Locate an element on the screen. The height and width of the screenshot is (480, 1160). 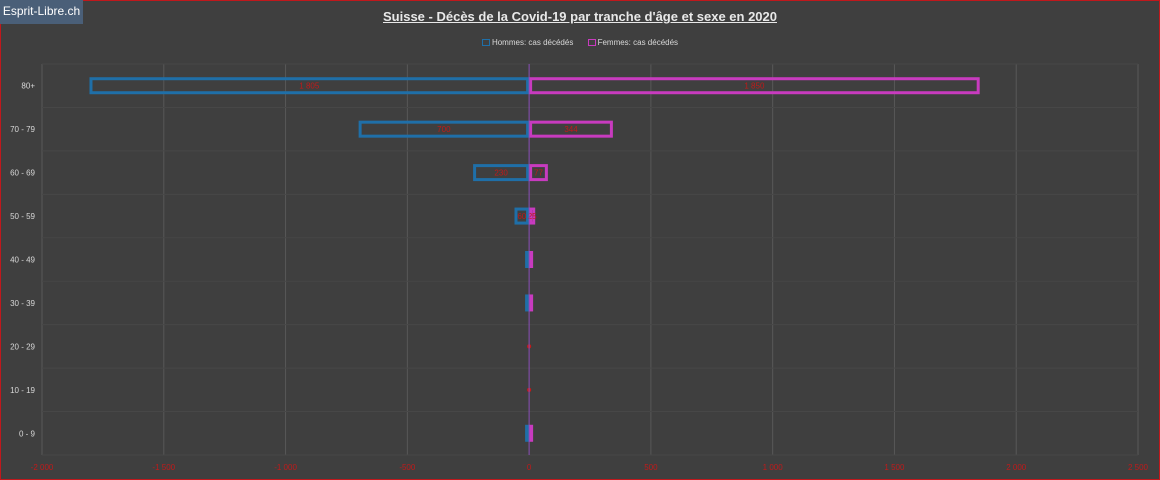
x-tick-label: 2 500 is located at coordinates (1138, 467).